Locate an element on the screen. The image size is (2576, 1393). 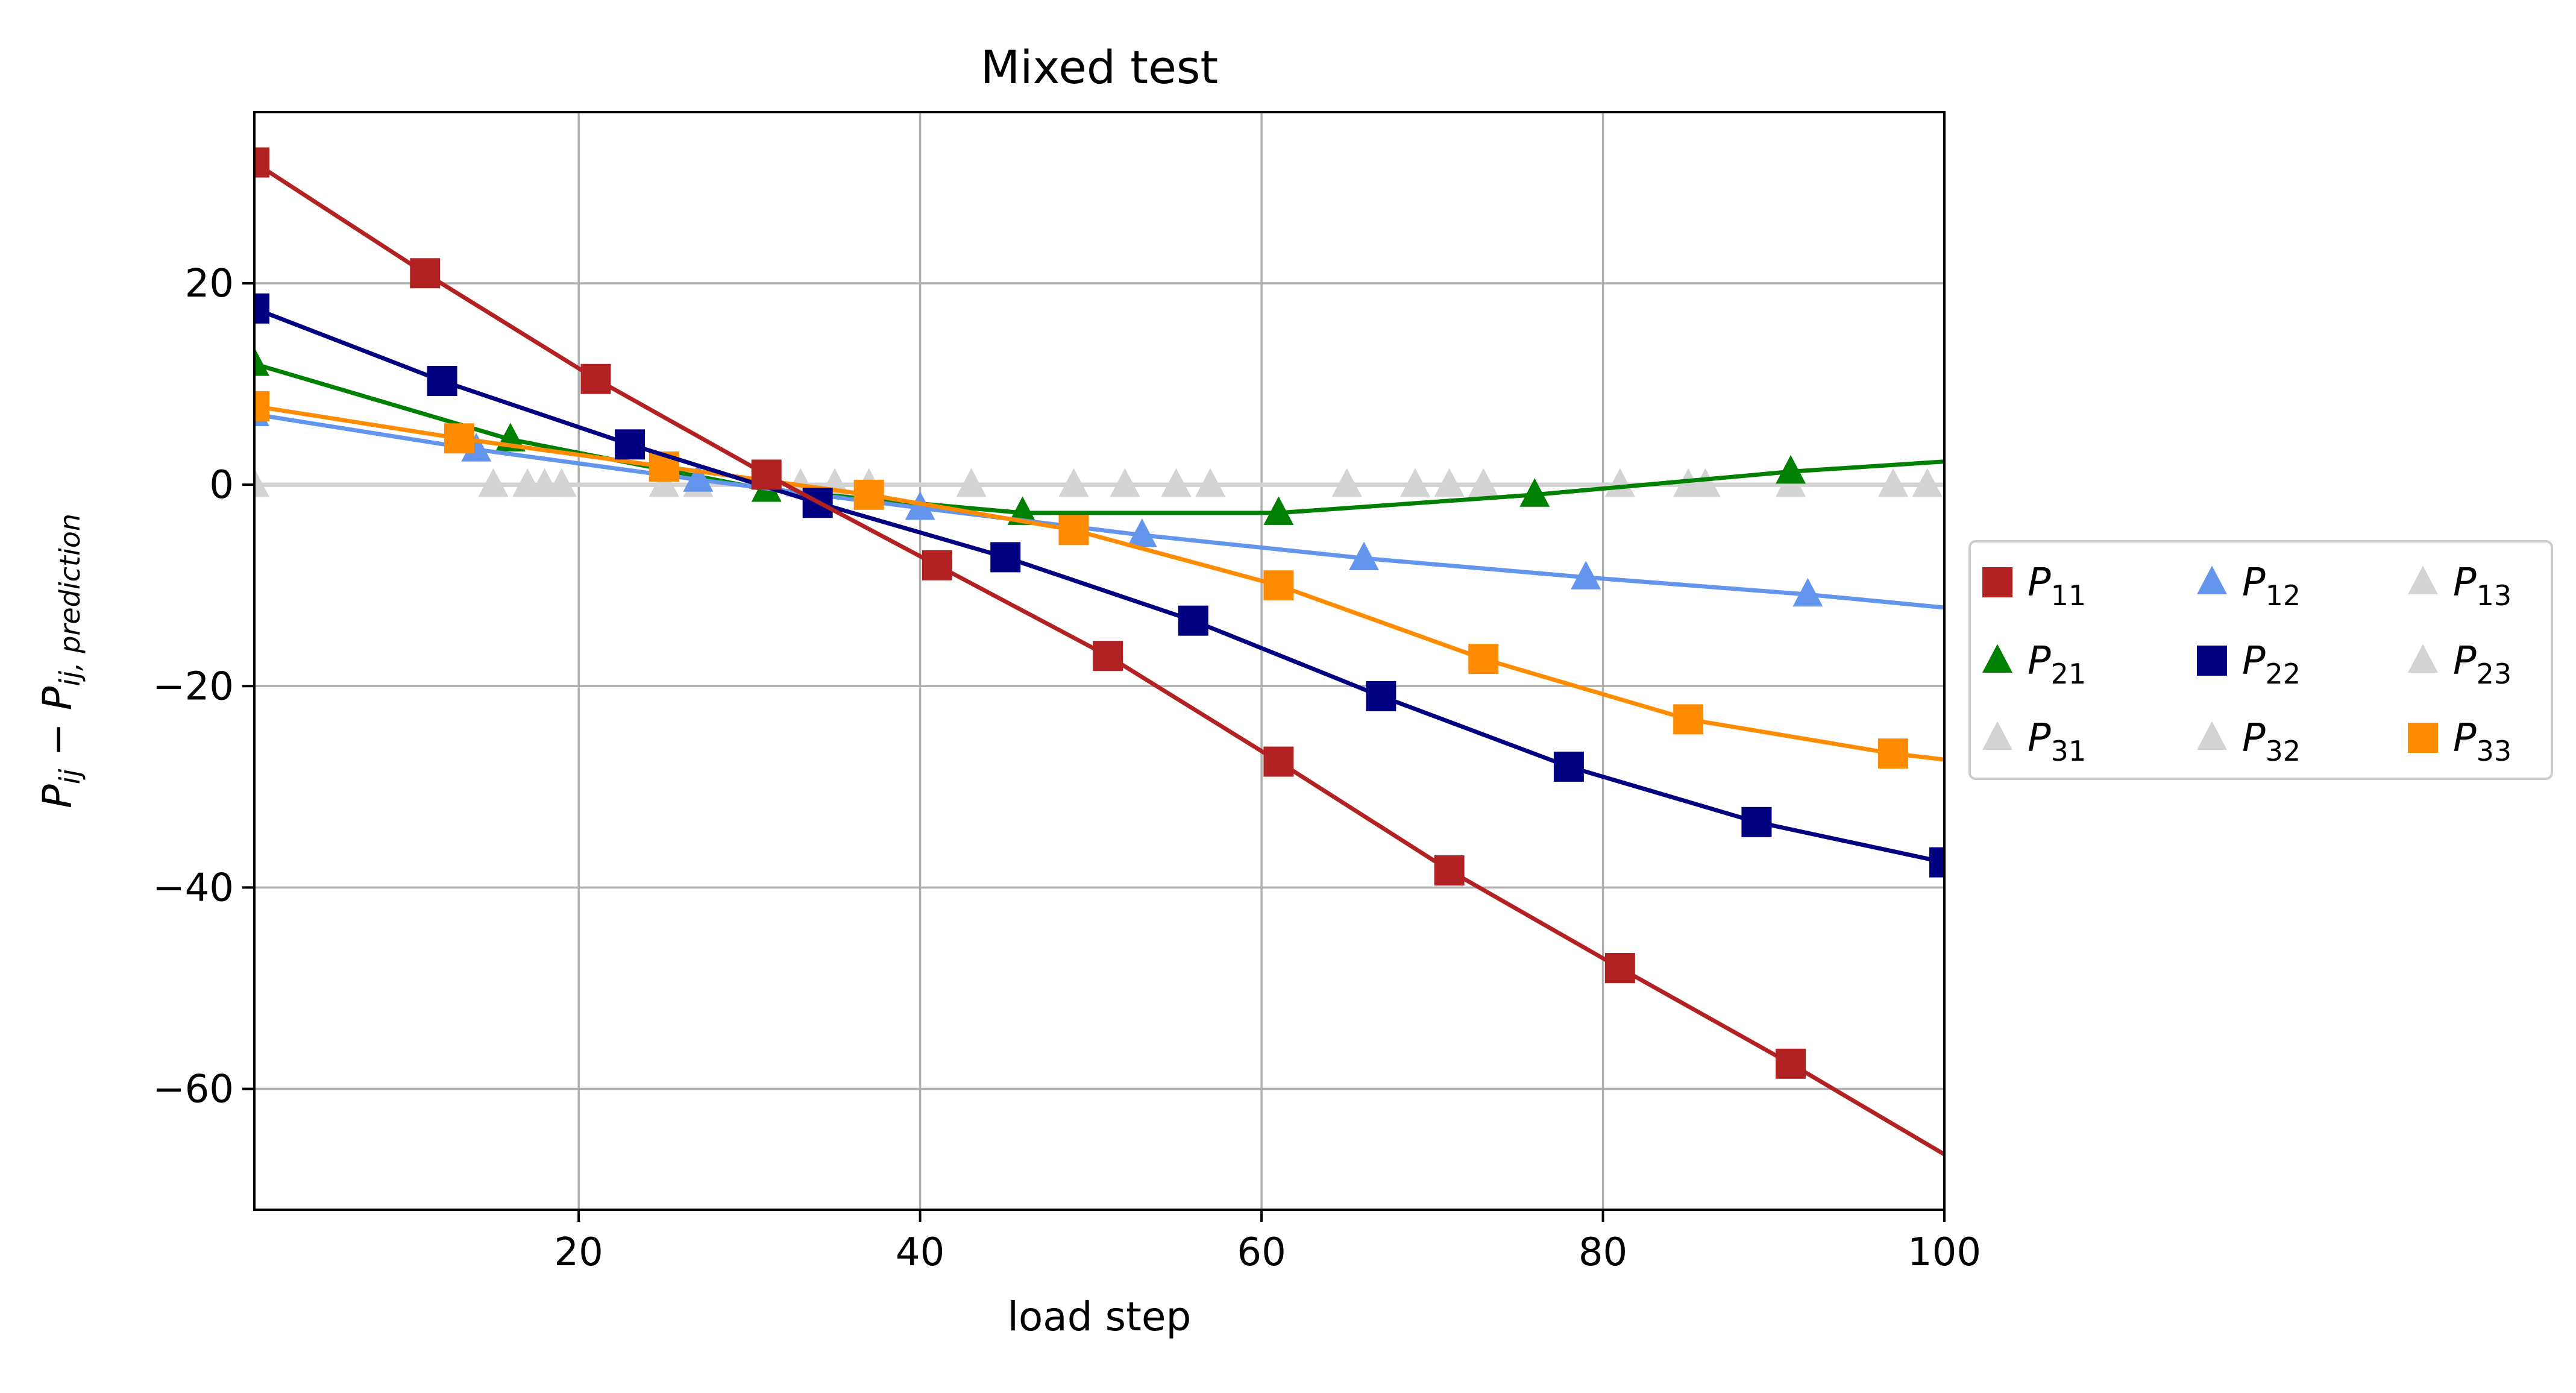
series-P12 is located at coordinates (1099, 503).